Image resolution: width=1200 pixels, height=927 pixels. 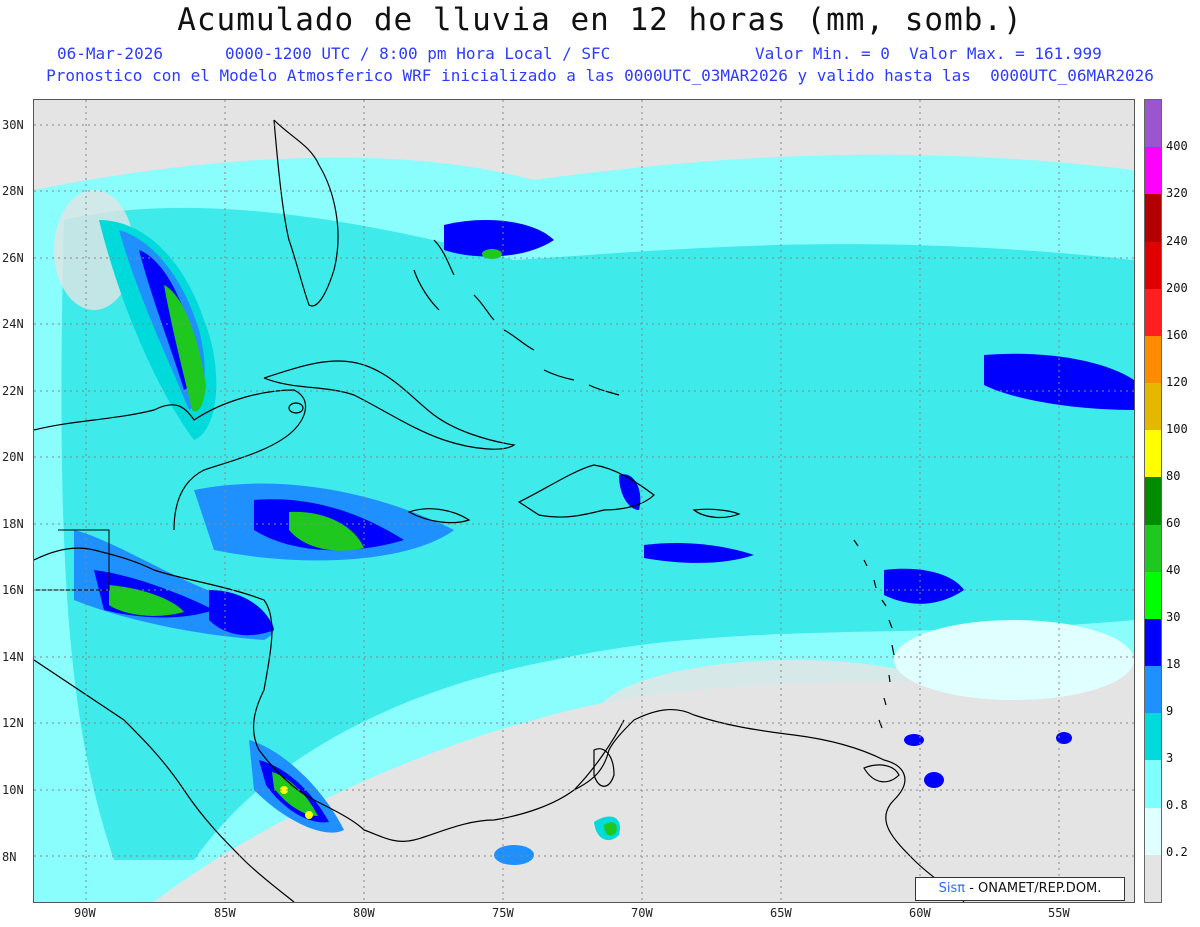 I want to click on colorbar-tick-320: 320, so click(x=1177, y=193).